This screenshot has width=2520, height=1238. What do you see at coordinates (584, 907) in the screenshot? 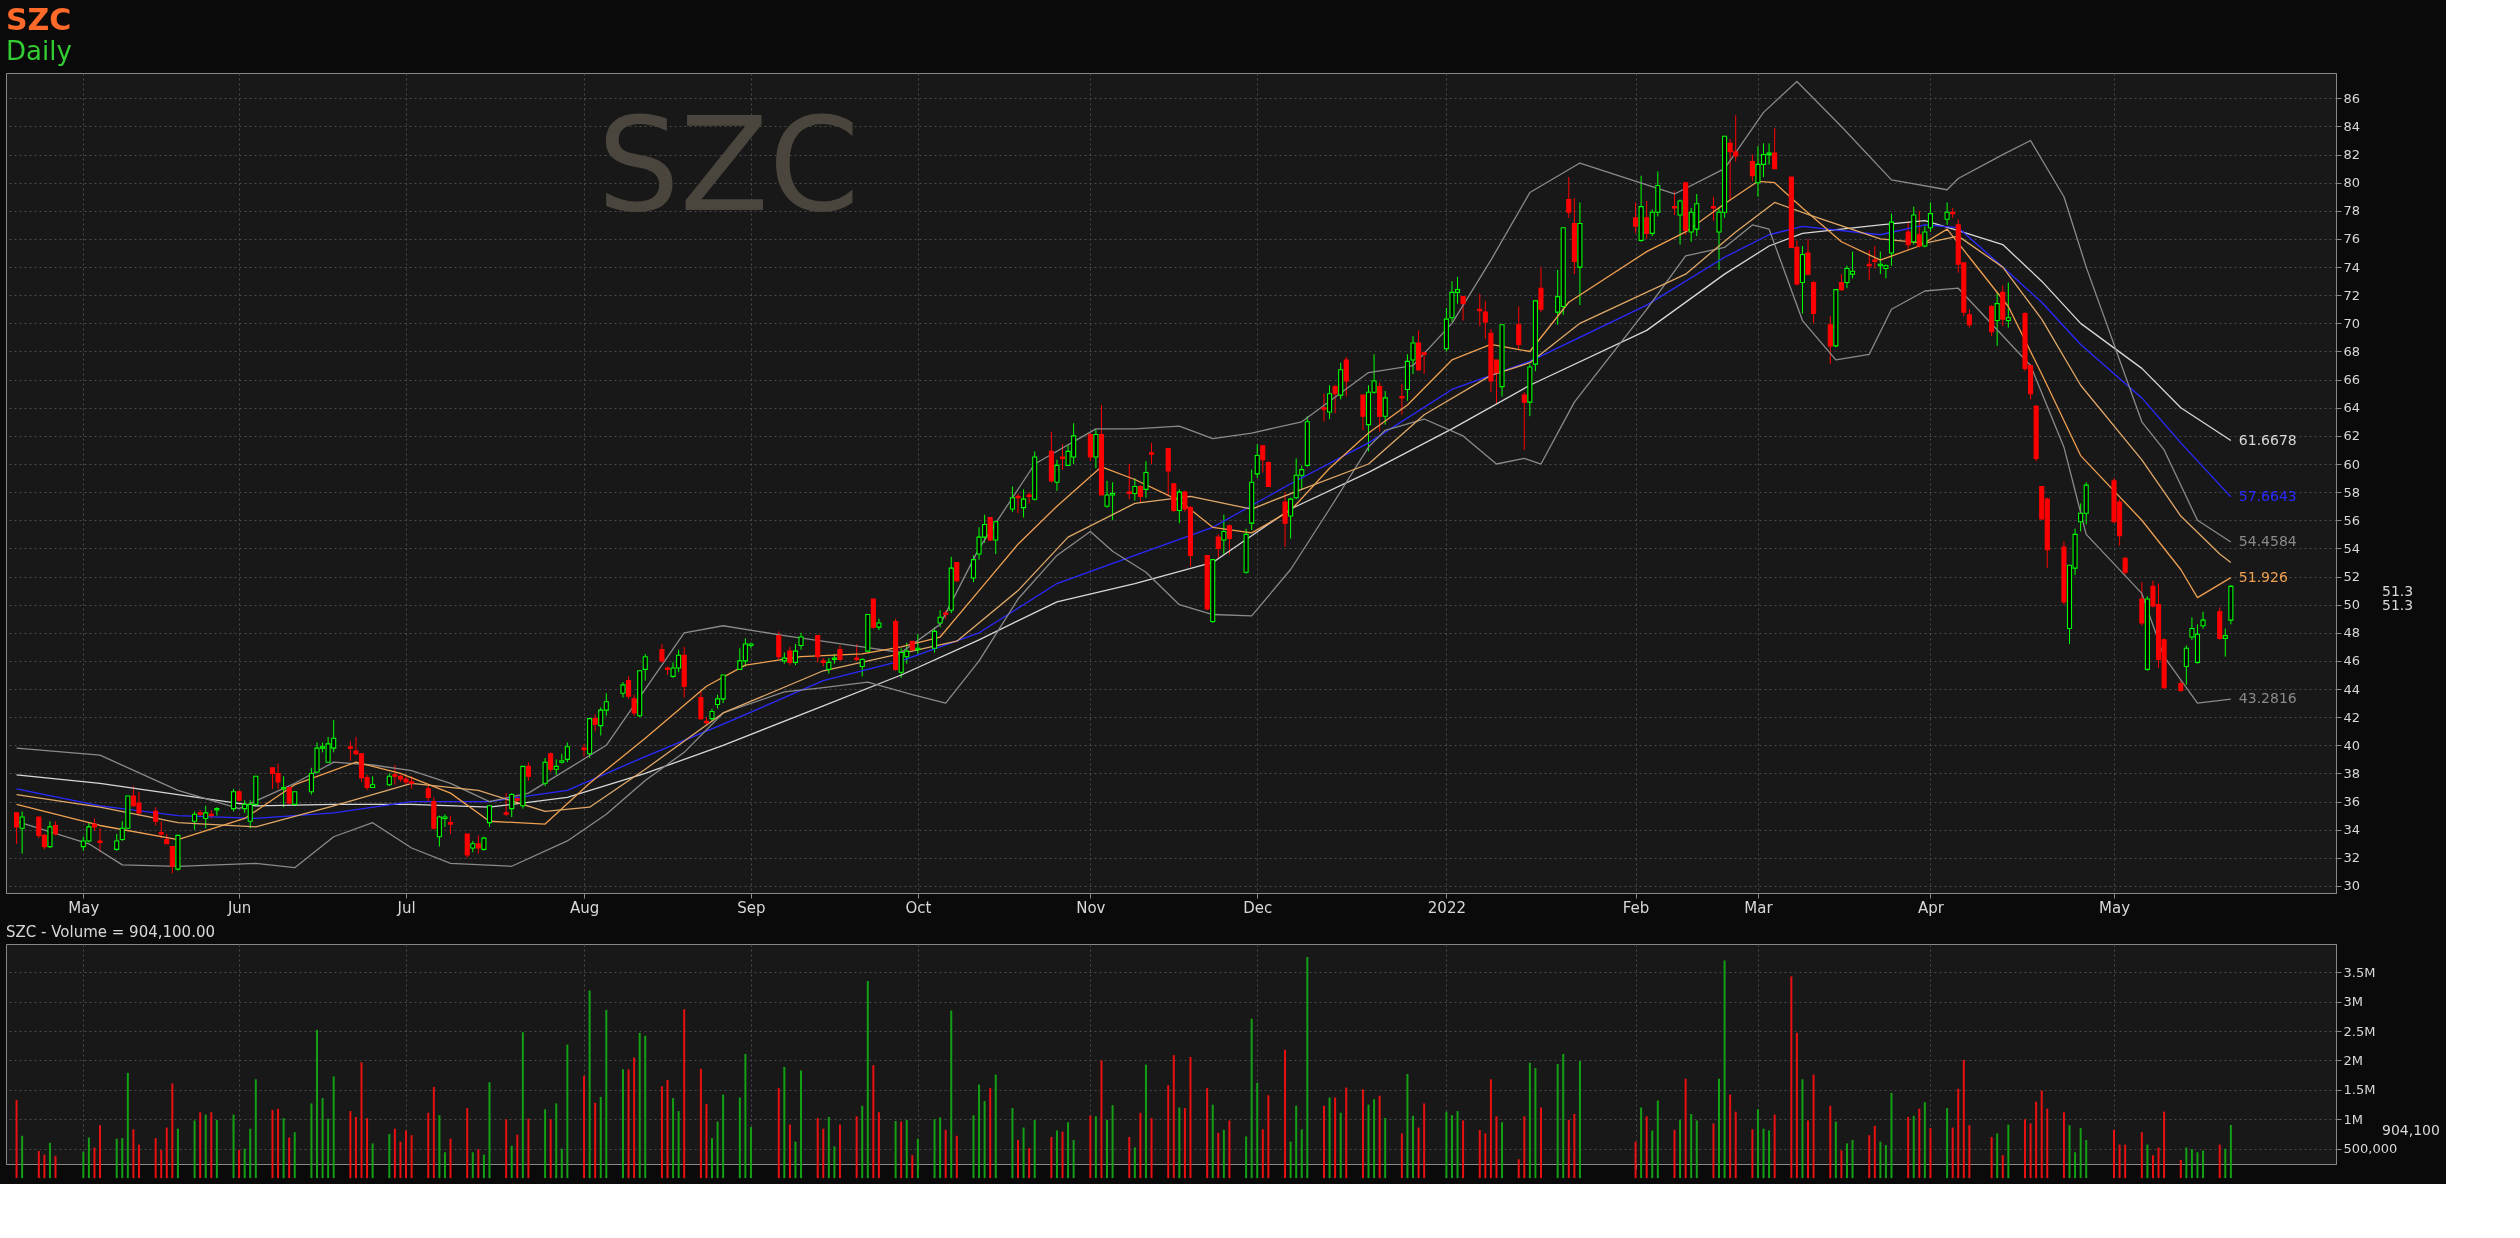
I see `x-tick-label: Aug` at bounding box center [584, 907].